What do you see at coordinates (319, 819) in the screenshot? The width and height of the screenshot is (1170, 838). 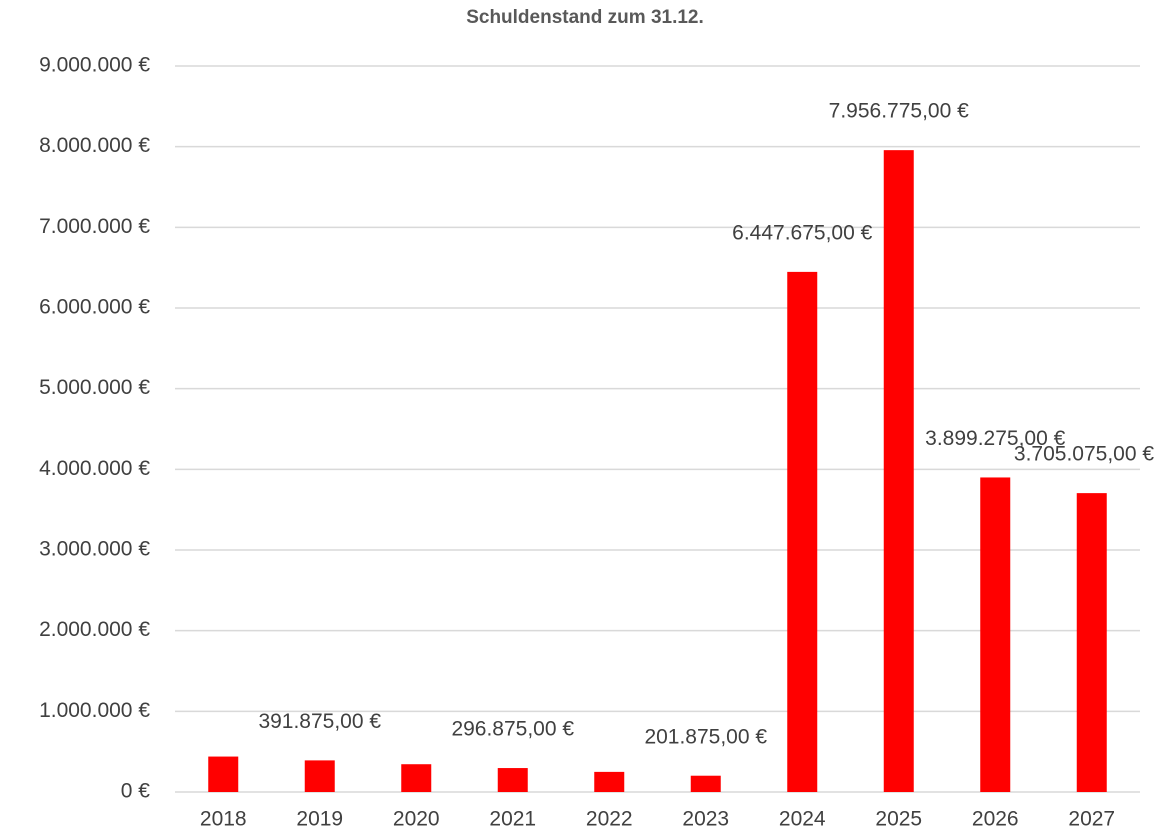 I see `x-tick-label: 2019` at bounding box center [319, 819].